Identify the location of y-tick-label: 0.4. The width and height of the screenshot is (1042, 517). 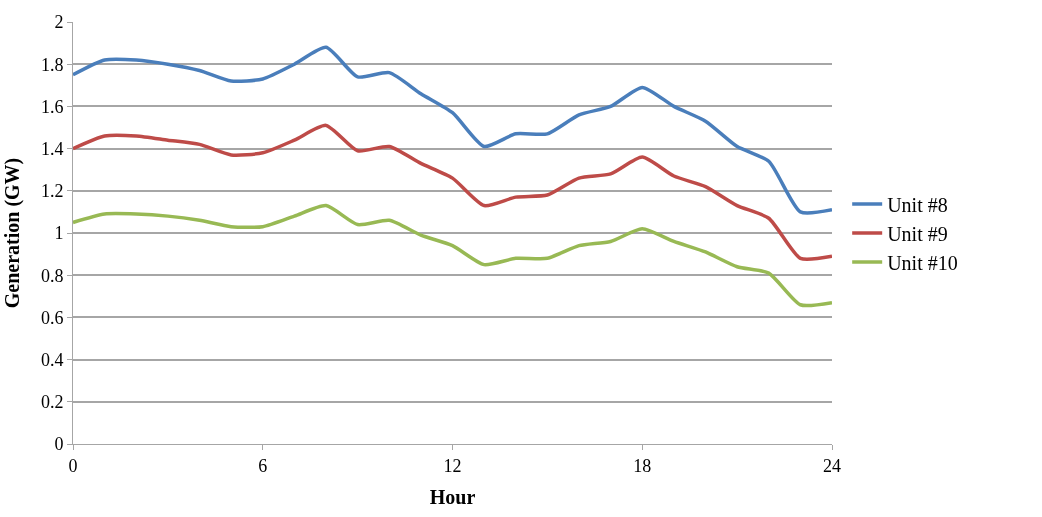
(52, 359).